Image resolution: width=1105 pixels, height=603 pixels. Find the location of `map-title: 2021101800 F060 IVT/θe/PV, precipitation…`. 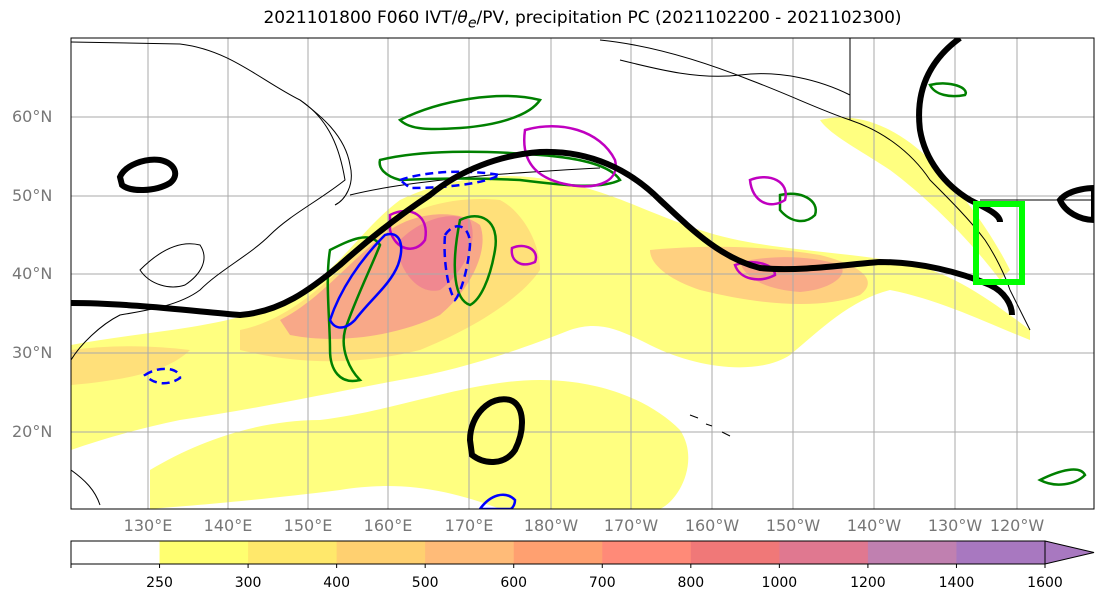

map-title: 2021101800 F060 IVT/θe/PV, precipitation… is located at coordinates (582, 20).